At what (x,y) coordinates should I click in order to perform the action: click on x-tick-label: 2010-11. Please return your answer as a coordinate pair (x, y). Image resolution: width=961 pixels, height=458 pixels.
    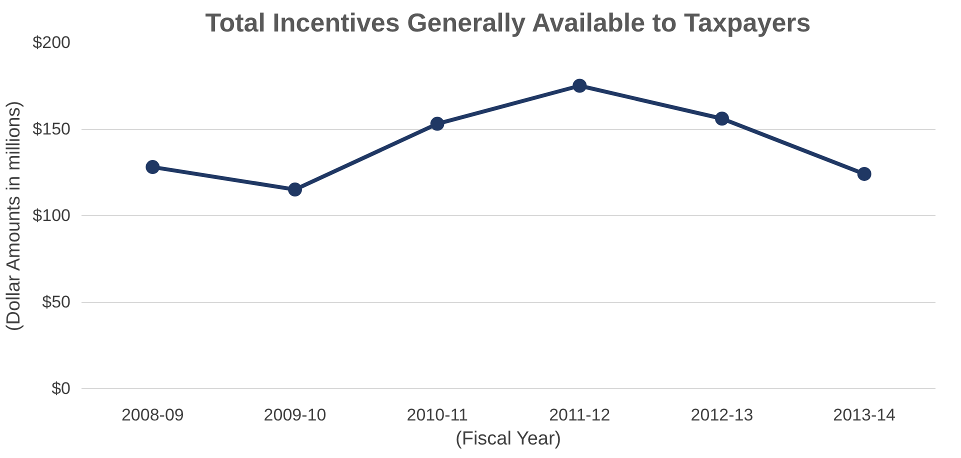
    Looking at the image, I should click on (437, 415).